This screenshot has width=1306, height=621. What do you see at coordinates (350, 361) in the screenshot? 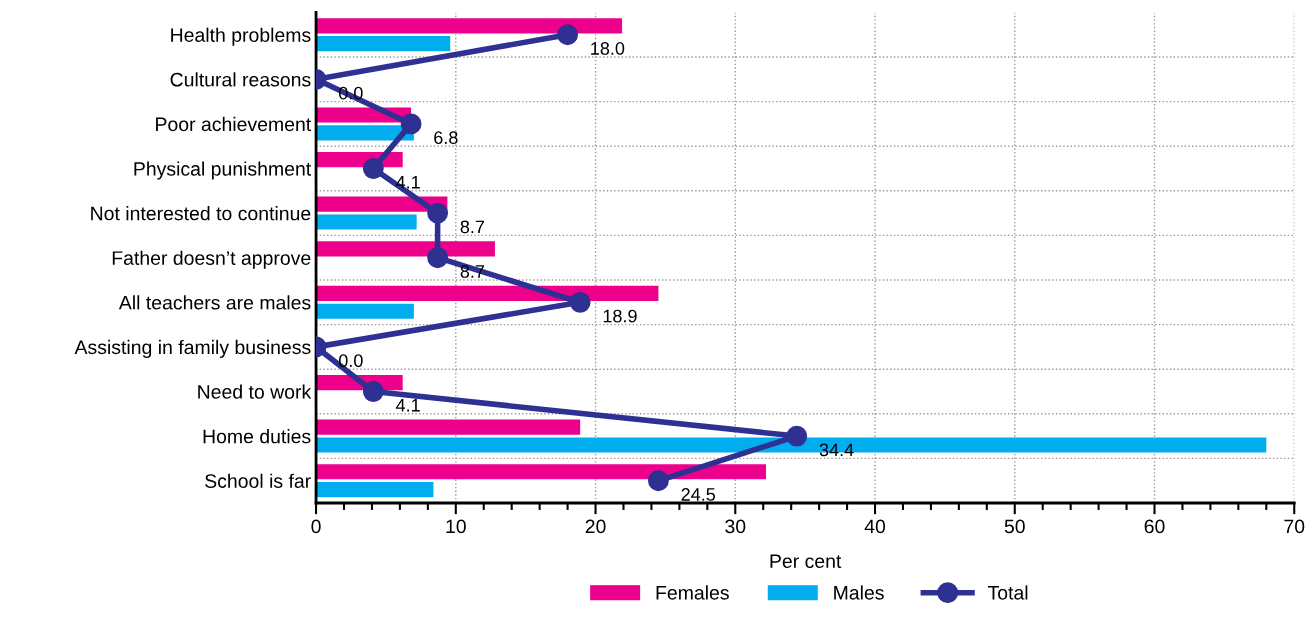
I see `data-label: 0.0` at bounding box center [350, 361].